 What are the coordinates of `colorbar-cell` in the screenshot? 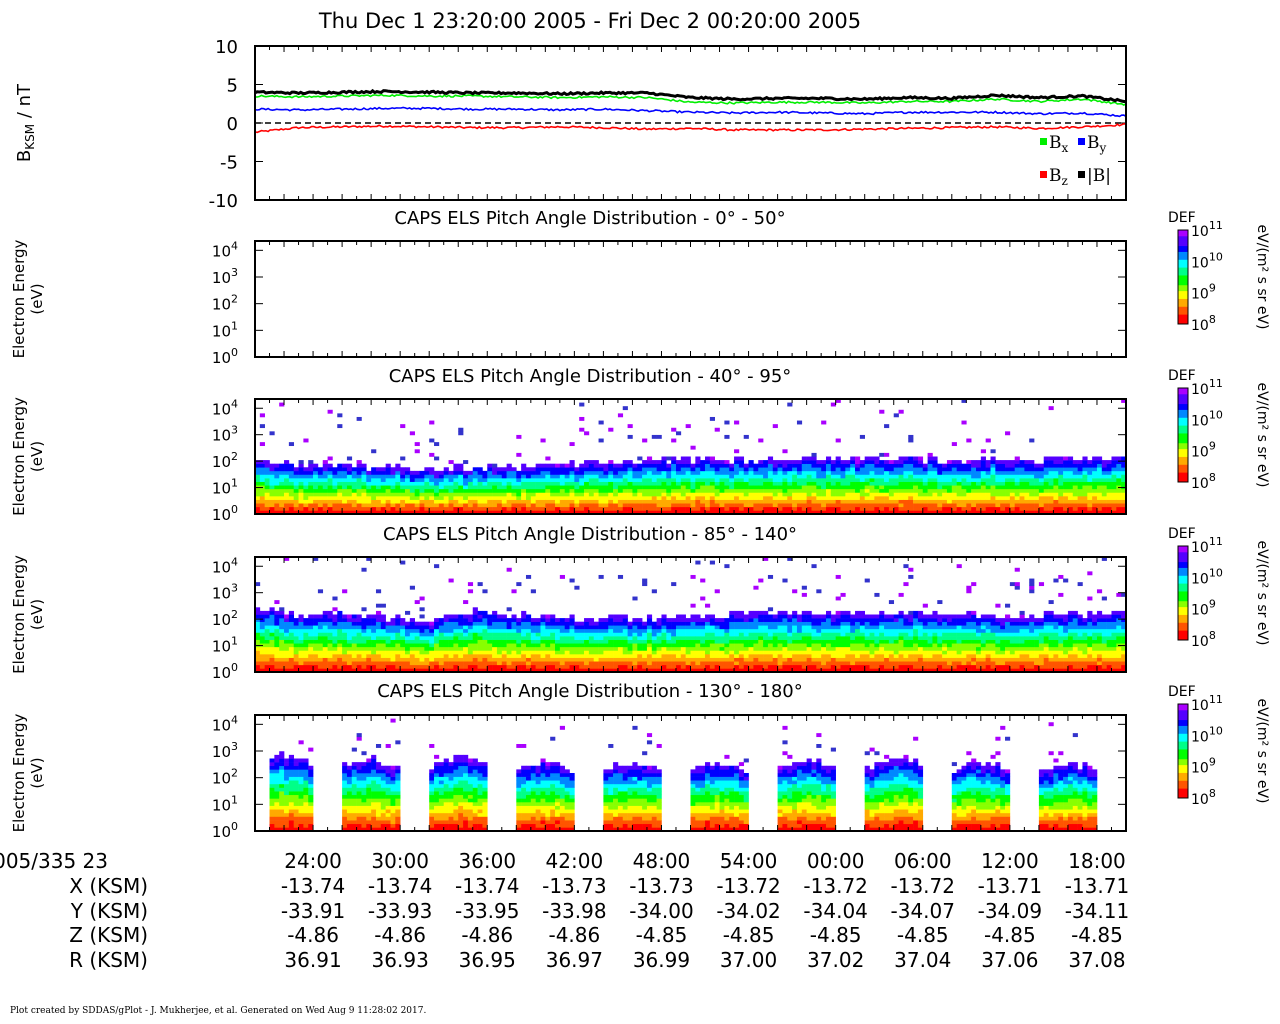 It's located at (1183, 477).